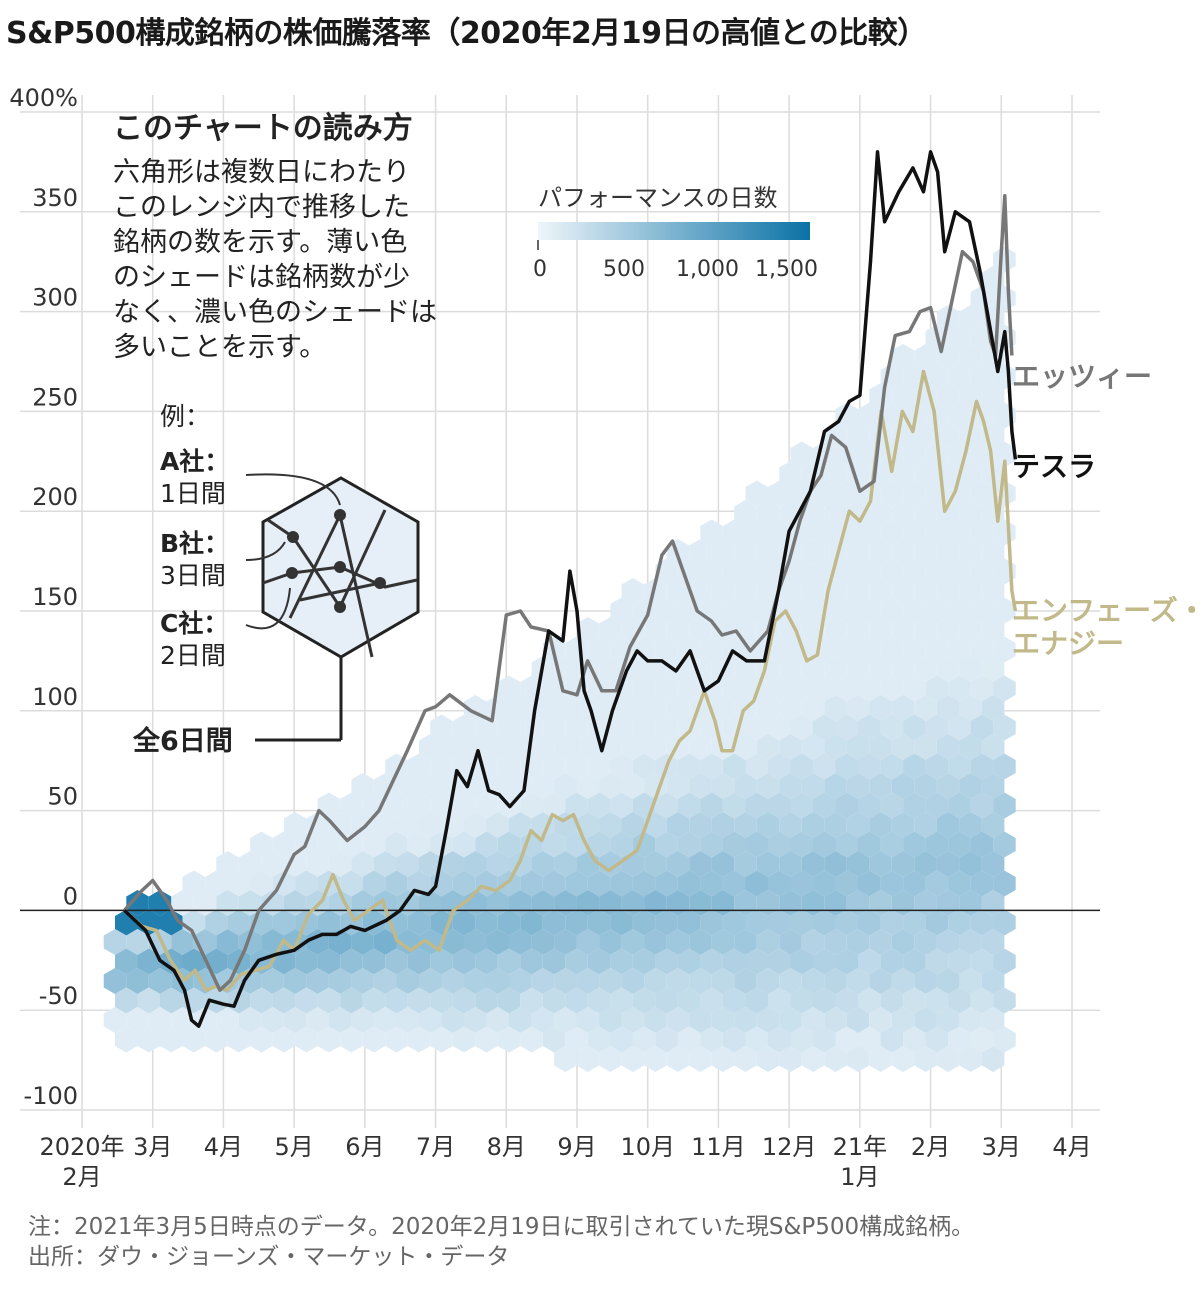  Describe the element at coordinates (1107, 610) in the screenshot. I see `series-label-enphase-1: エンフェーズ・` at that location.